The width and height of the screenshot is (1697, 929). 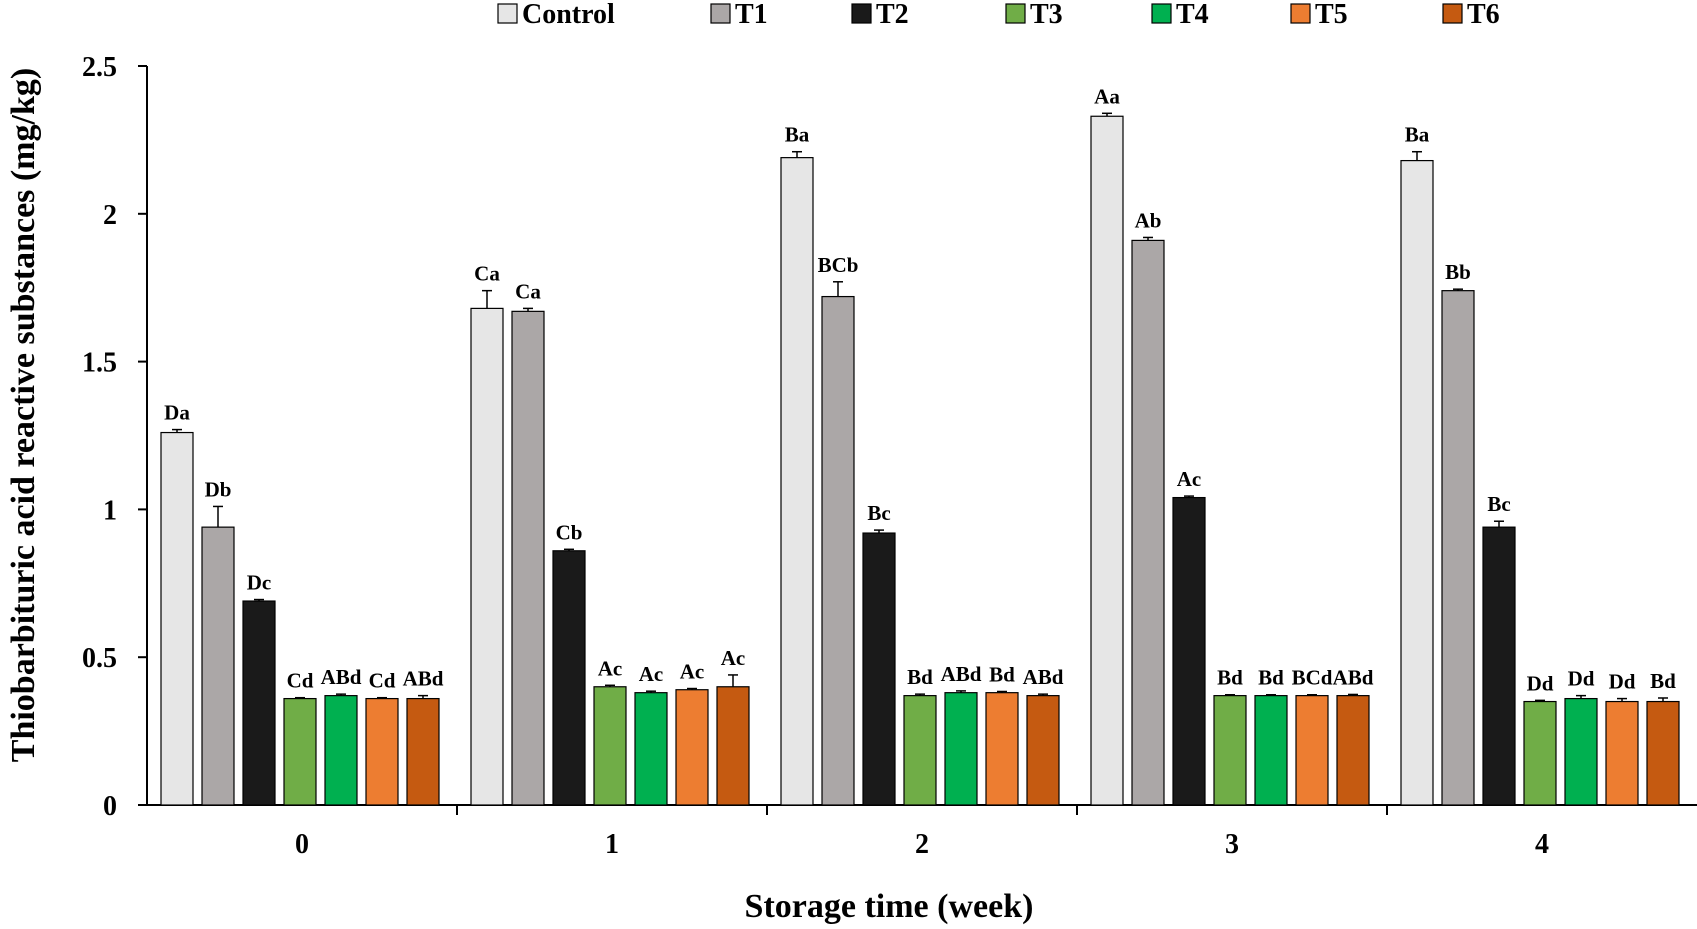 I want to click on legend-label-t1: T1, so click(x=751, y=15).